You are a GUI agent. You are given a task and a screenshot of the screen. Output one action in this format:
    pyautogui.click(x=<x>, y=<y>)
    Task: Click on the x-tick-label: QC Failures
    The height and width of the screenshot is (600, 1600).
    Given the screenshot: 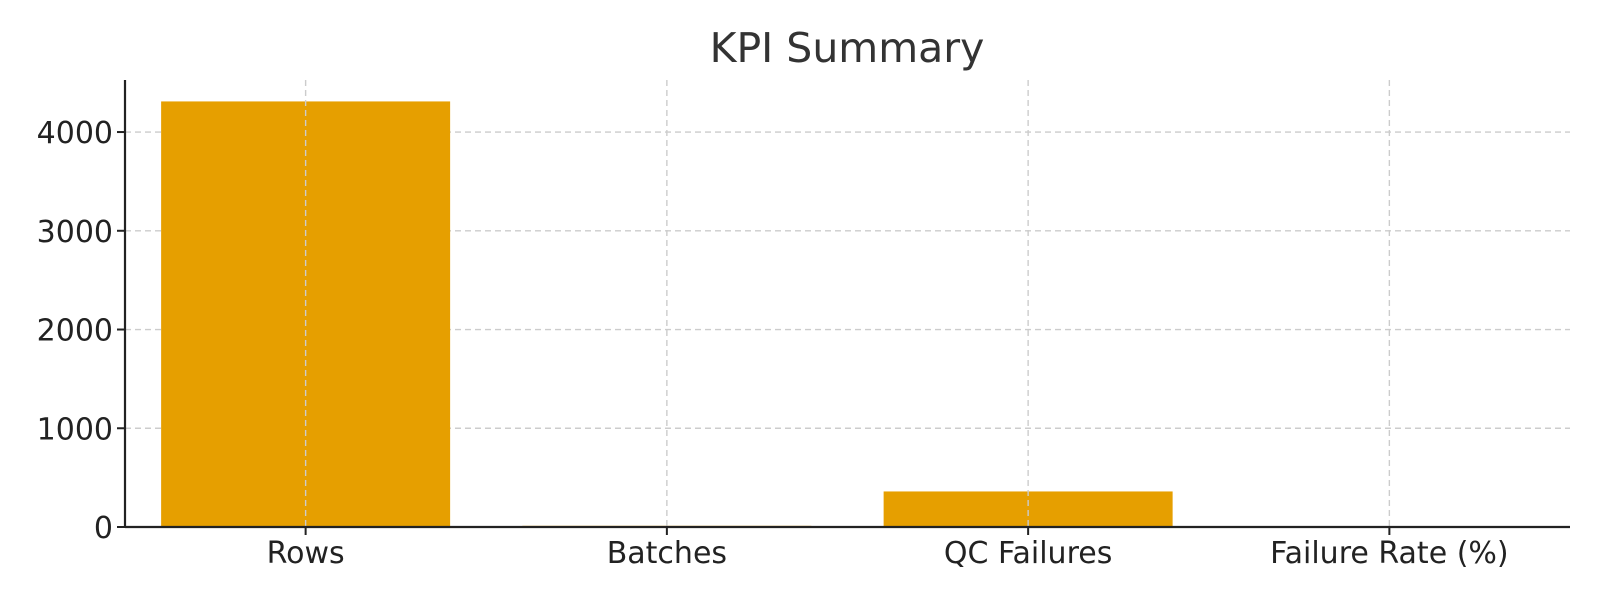 What is the action you would take?
    pyautogui.click(x=1028, y=553)
    